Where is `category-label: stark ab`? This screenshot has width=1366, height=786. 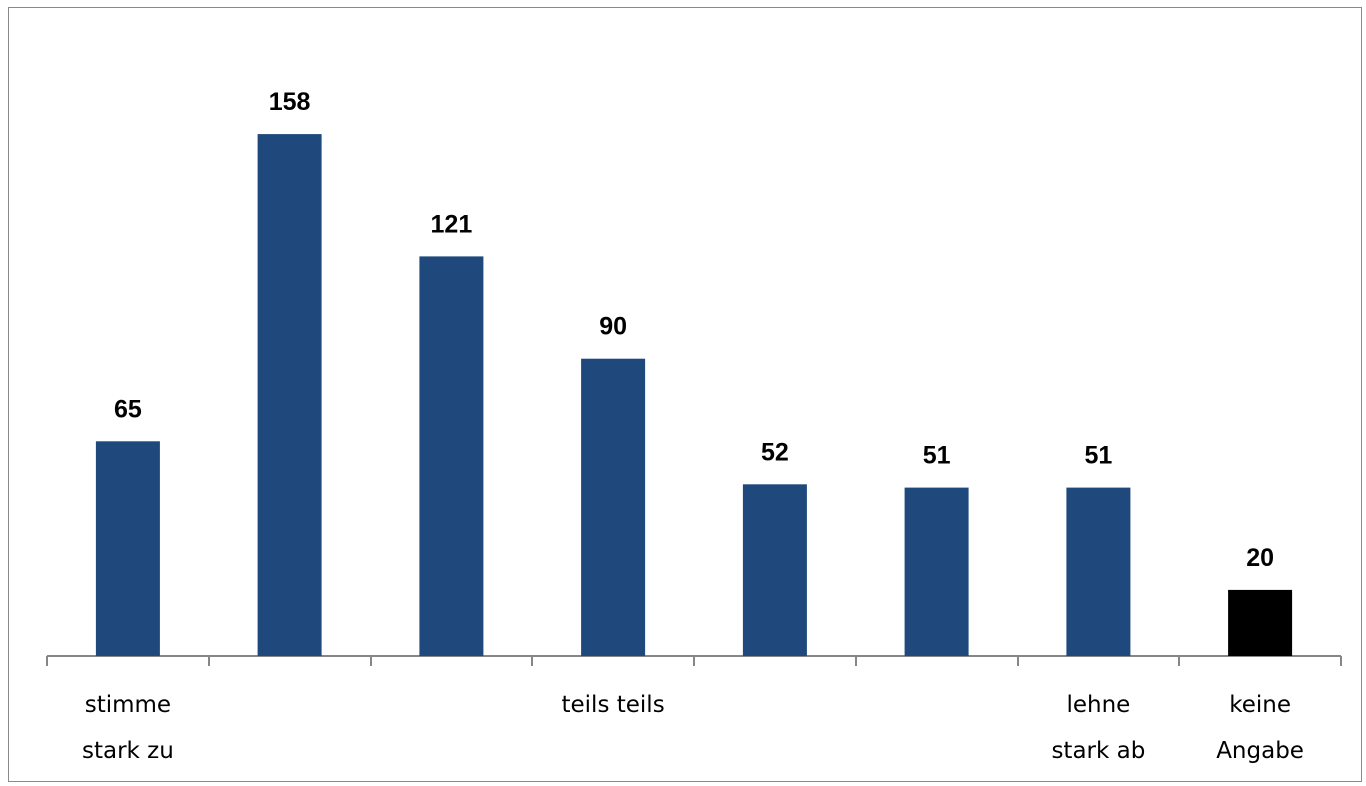
category-label: stark ab is located at coordinates (1098, 751).